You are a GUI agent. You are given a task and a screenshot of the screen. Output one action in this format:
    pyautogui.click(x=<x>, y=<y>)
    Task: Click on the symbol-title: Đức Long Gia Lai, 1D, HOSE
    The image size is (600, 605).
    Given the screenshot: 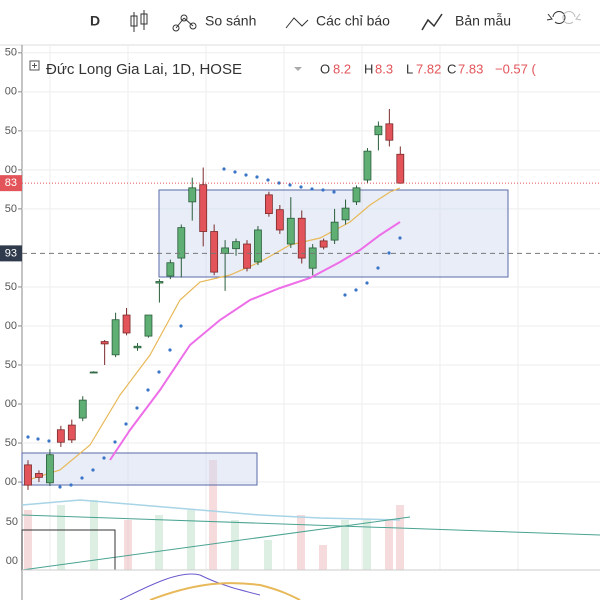 What is the action you would take?
    pyautogui.click(x=144, y=69)
    